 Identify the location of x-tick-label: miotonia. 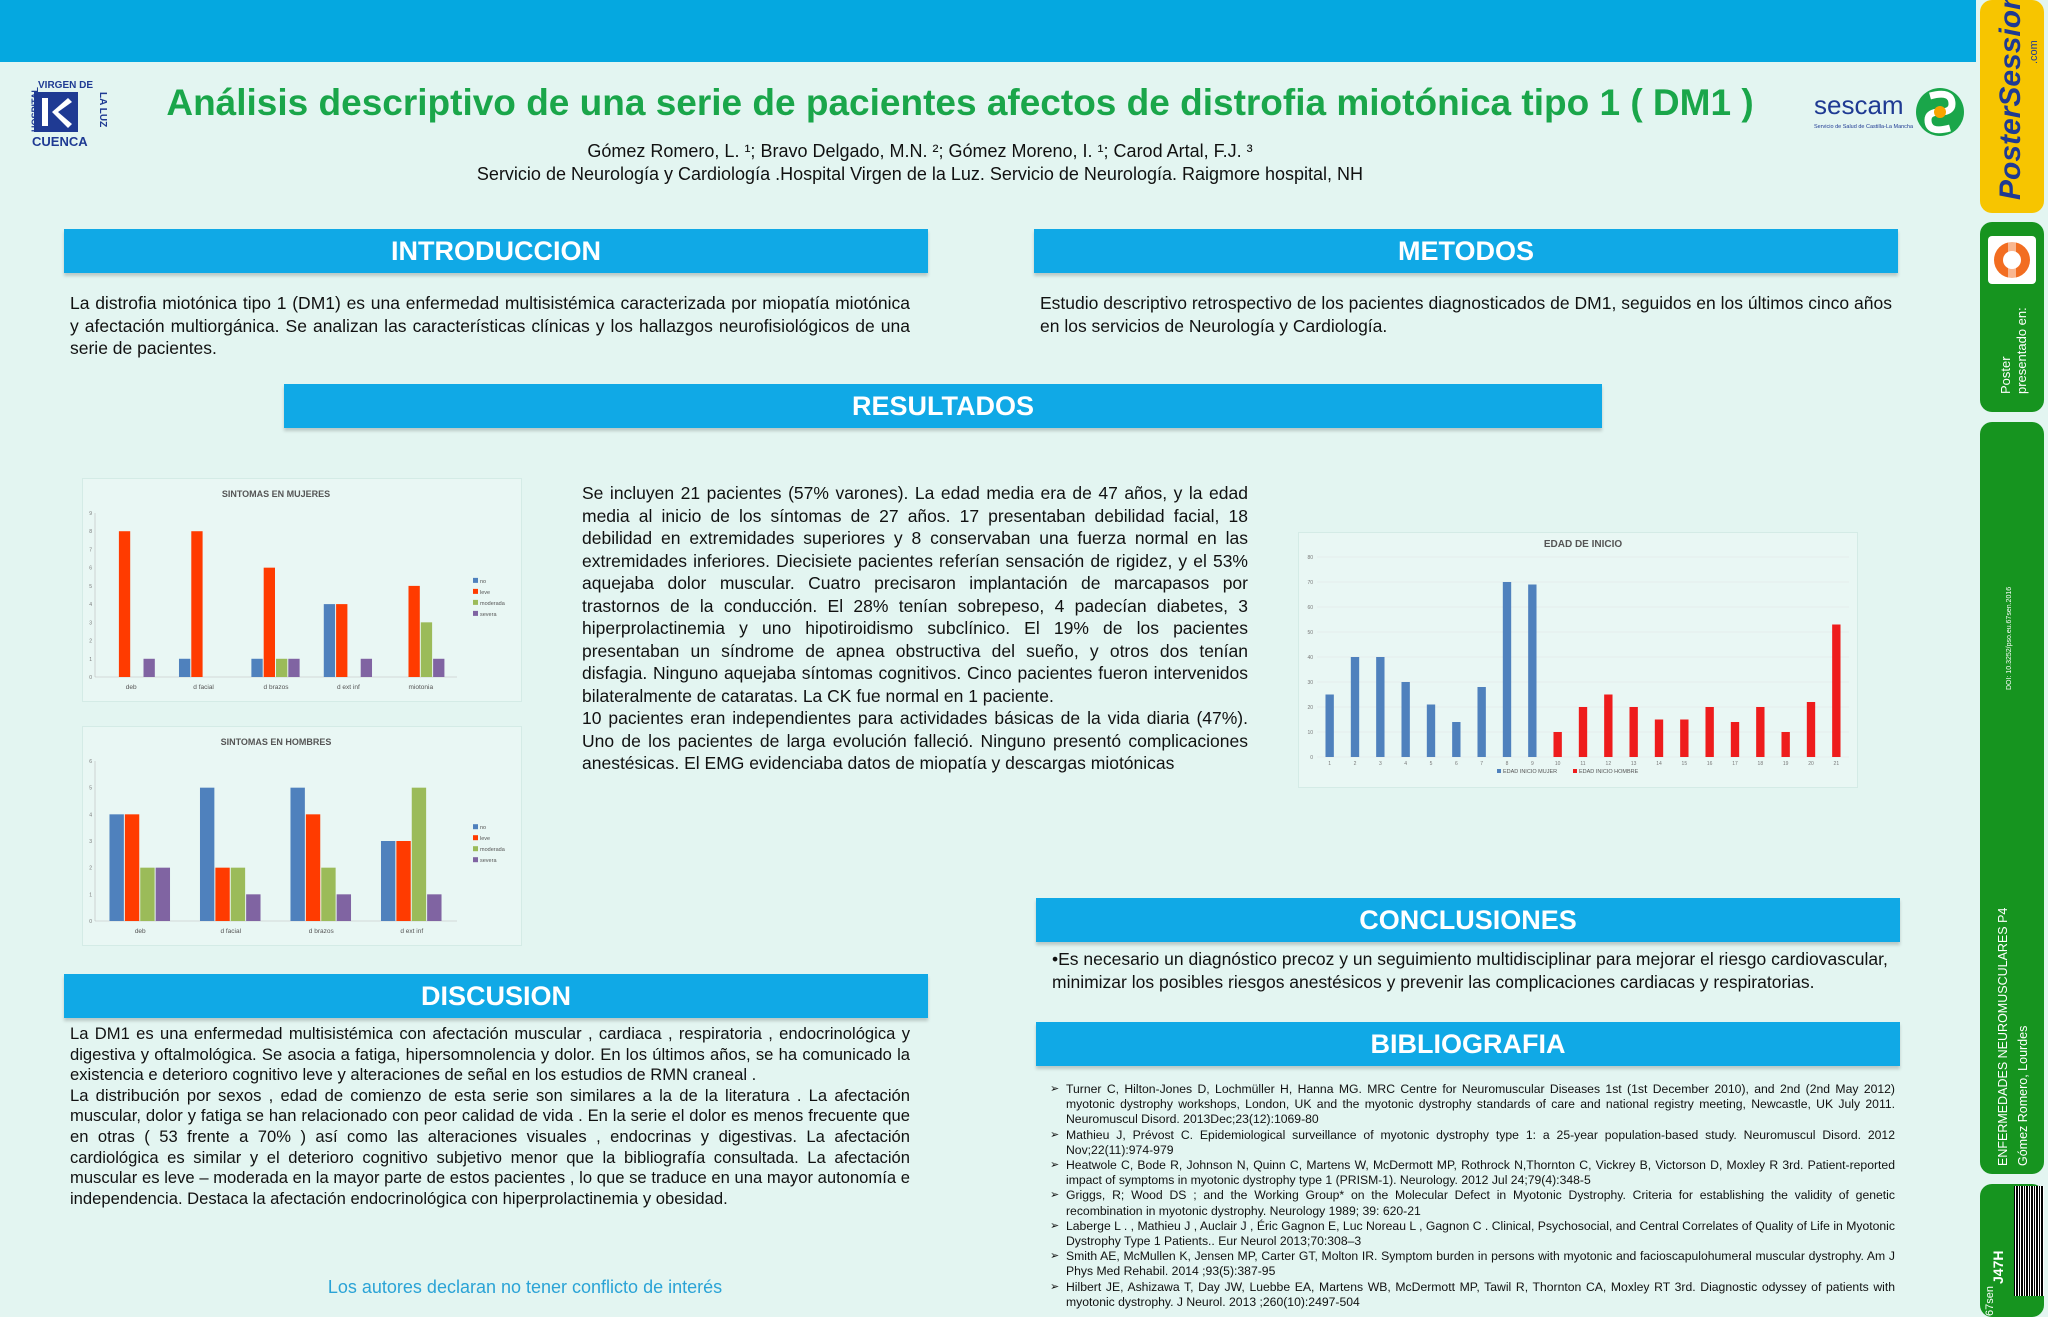
(421, 687).